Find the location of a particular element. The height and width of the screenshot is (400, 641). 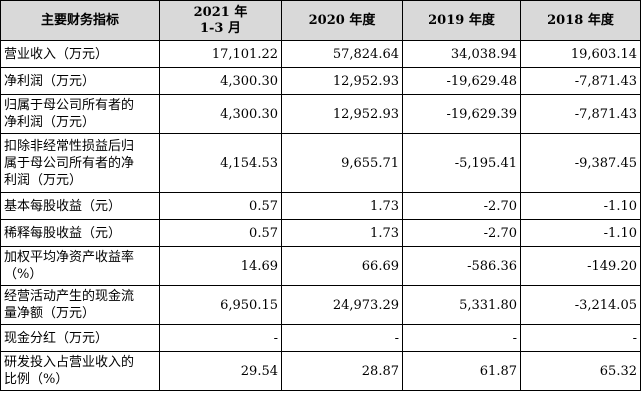

cell-value: 19,603.14 is located at coordinates (580, 54).